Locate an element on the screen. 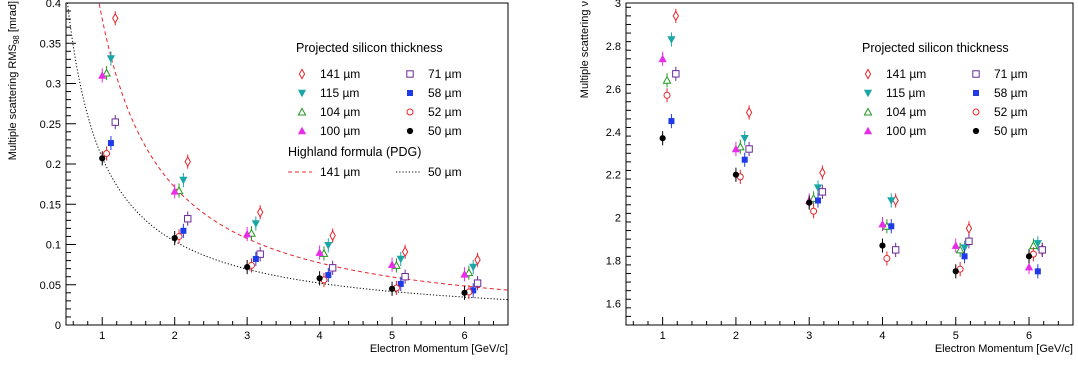 The width and height of the screenshot is (1078, 367). y-tick-label: 0.2 is located at coordinates (53, 165).